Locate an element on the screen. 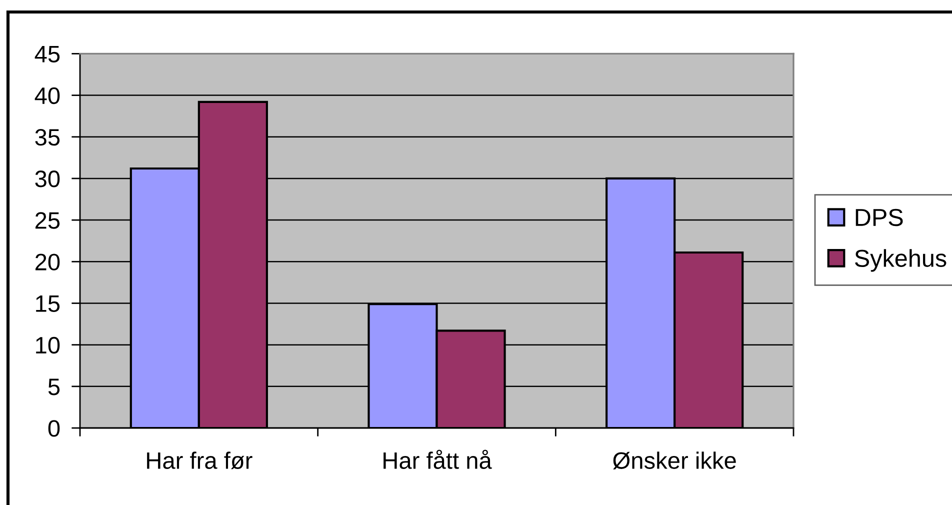  y-tick-label: 20 is located at coordinates (47, 262).